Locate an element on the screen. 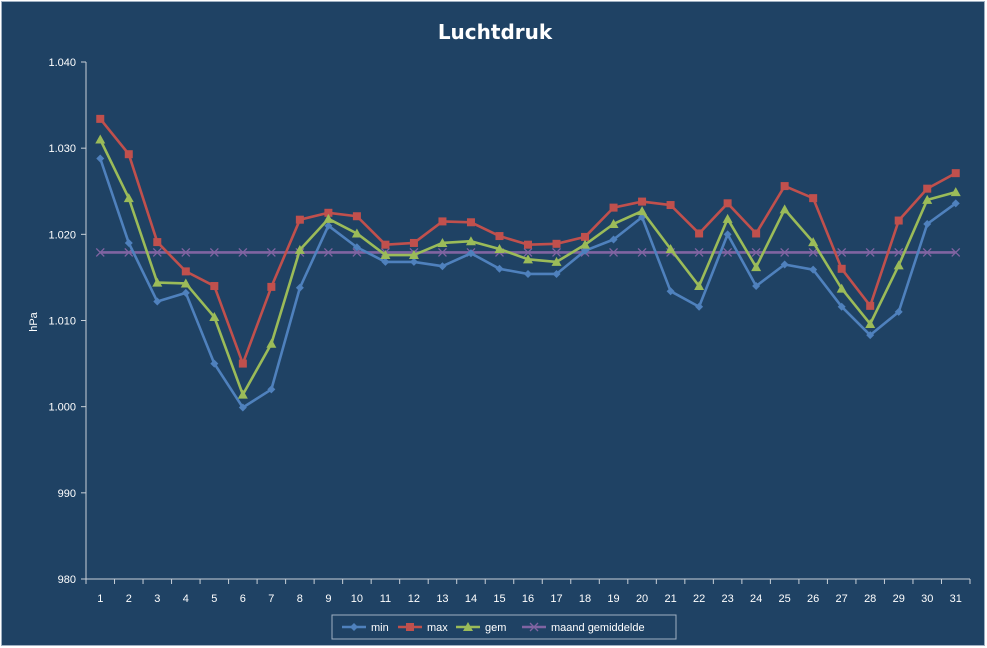 The height and width of the screenshot is (648, 987). legend-label: gem is located at coordinates (495, 628).